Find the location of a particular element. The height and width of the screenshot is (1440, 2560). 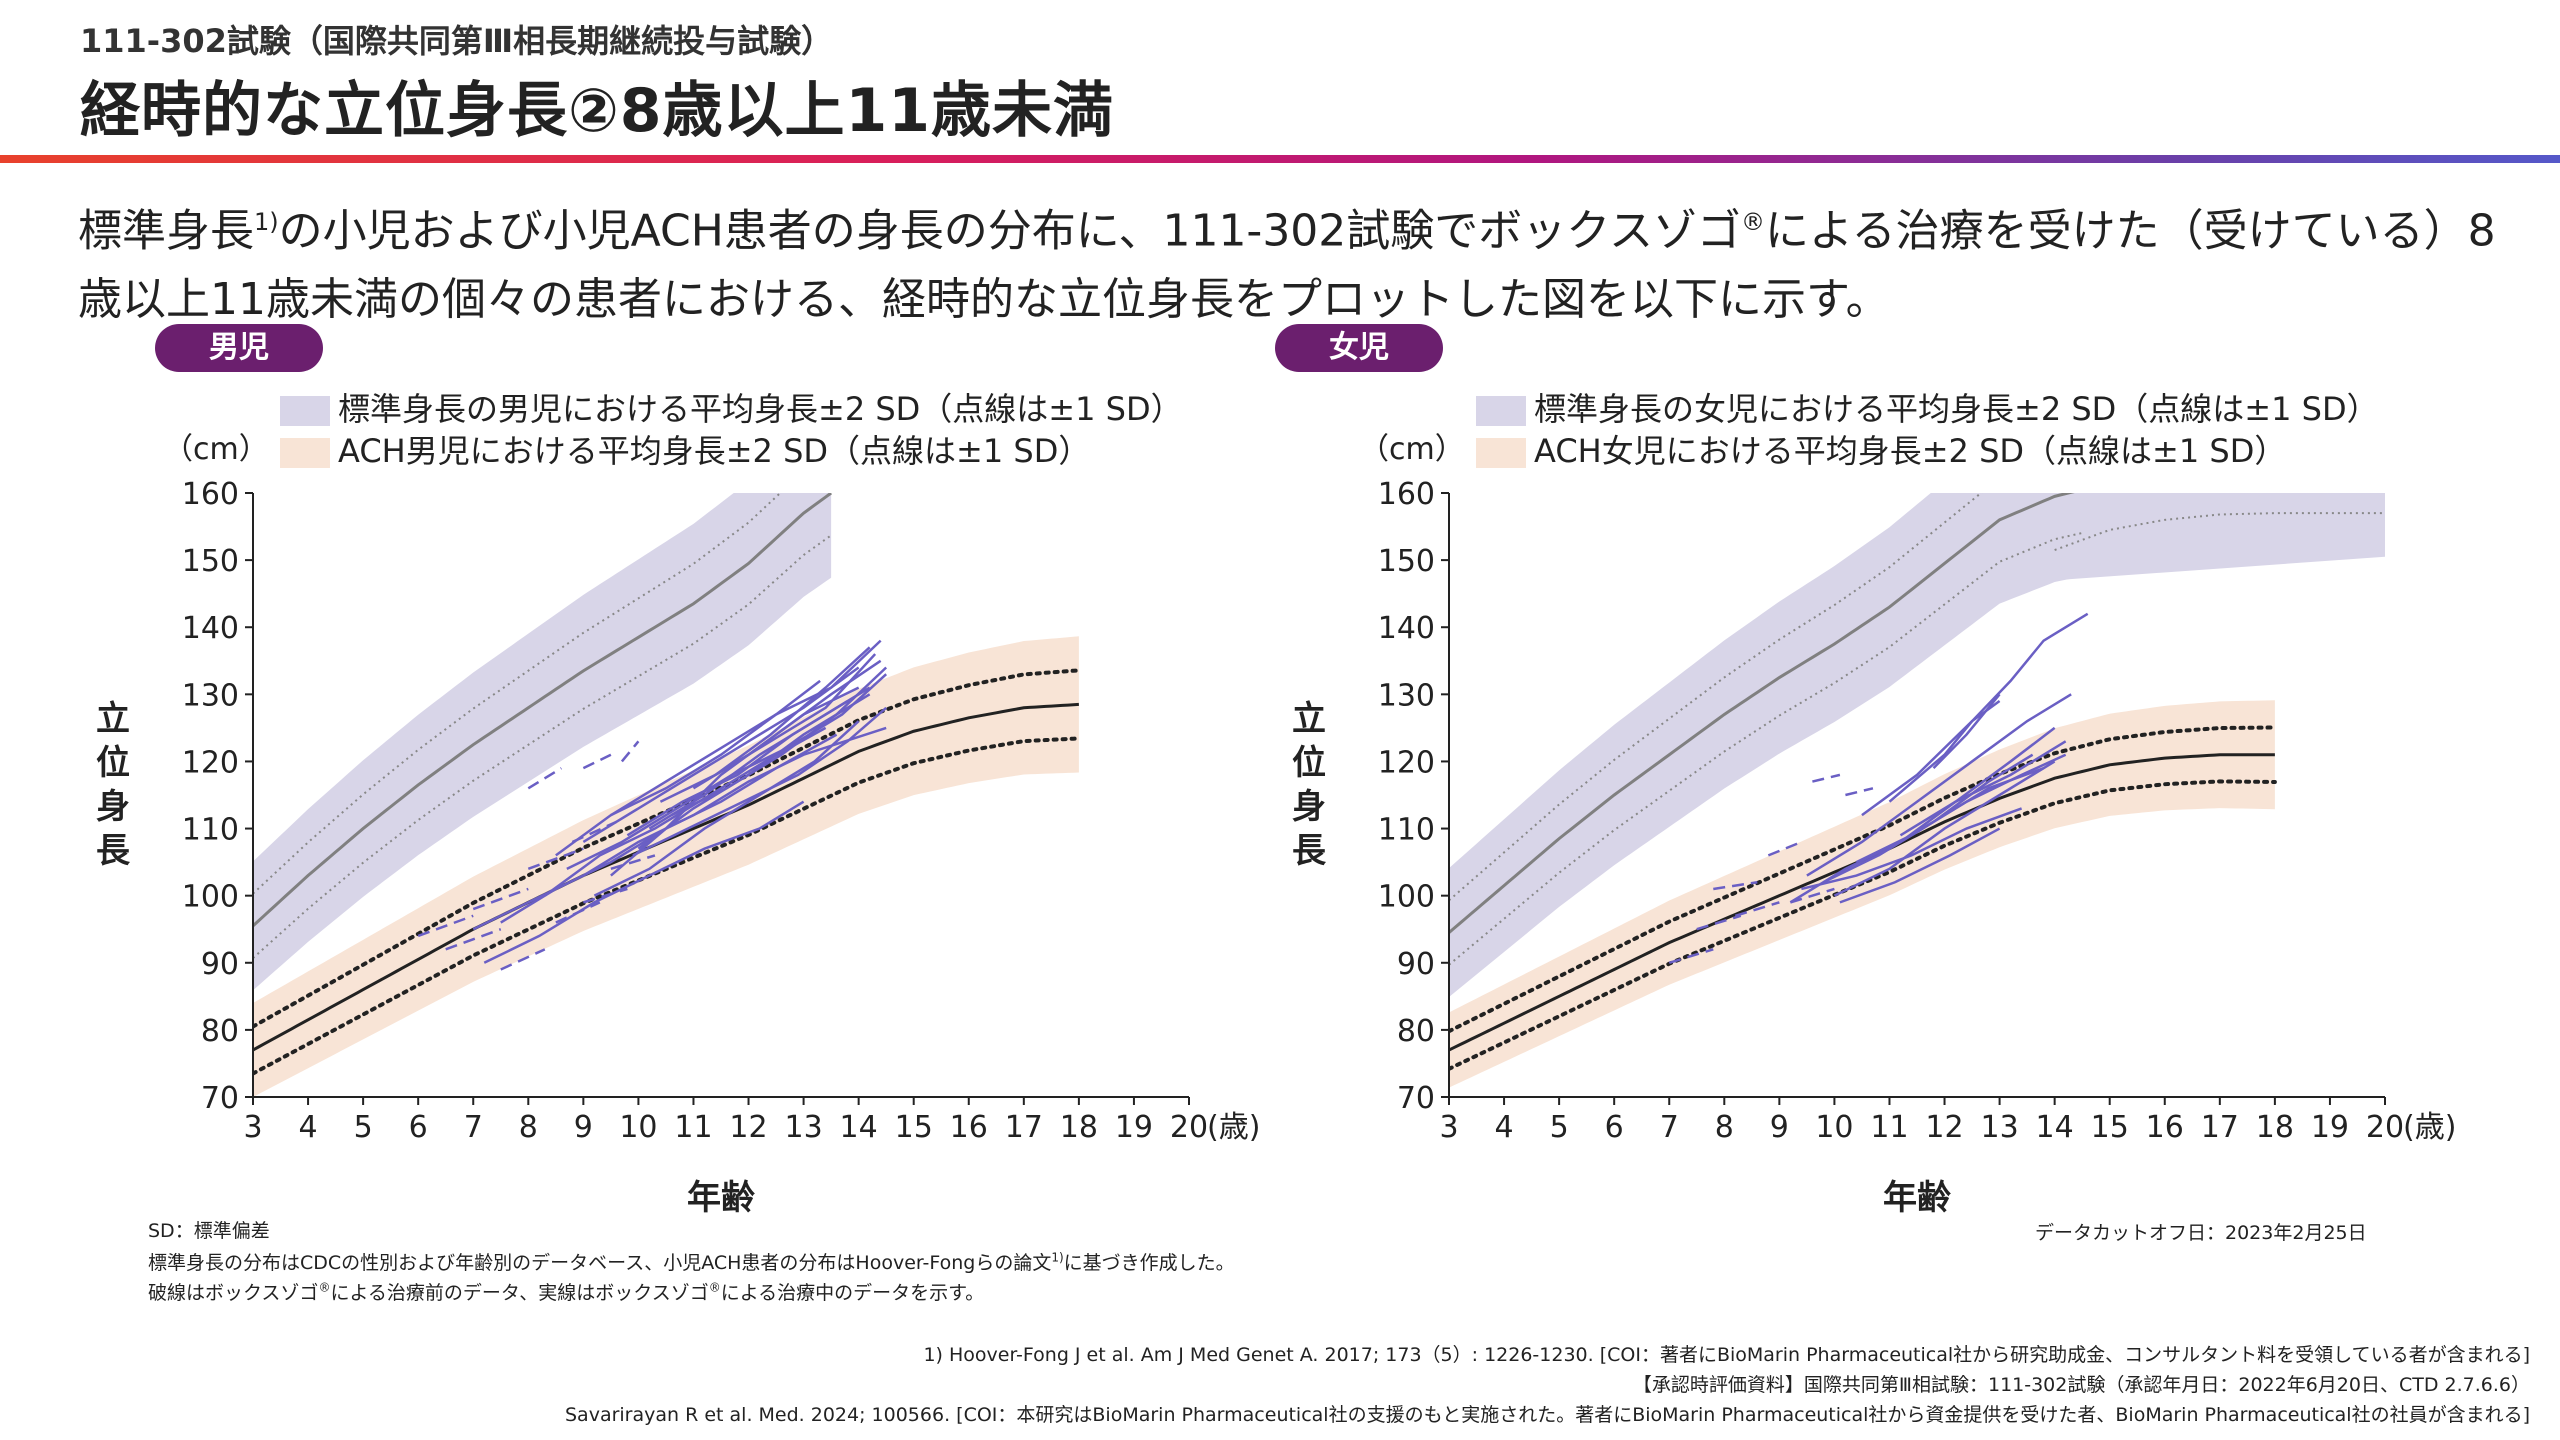

y-tick-label: 140 is located at coordinates (1406, 628).